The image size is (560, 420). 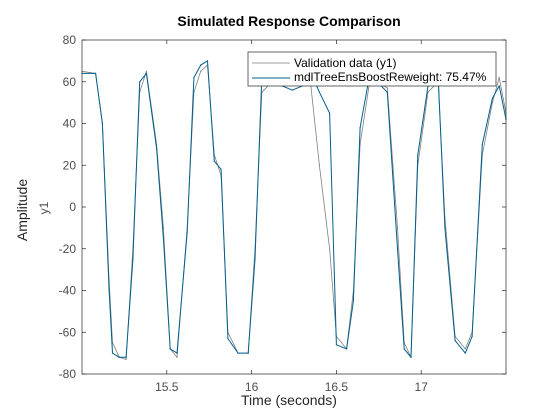 I want to click on x-axis-label: Time (seconds), so click(x=289, y=400).